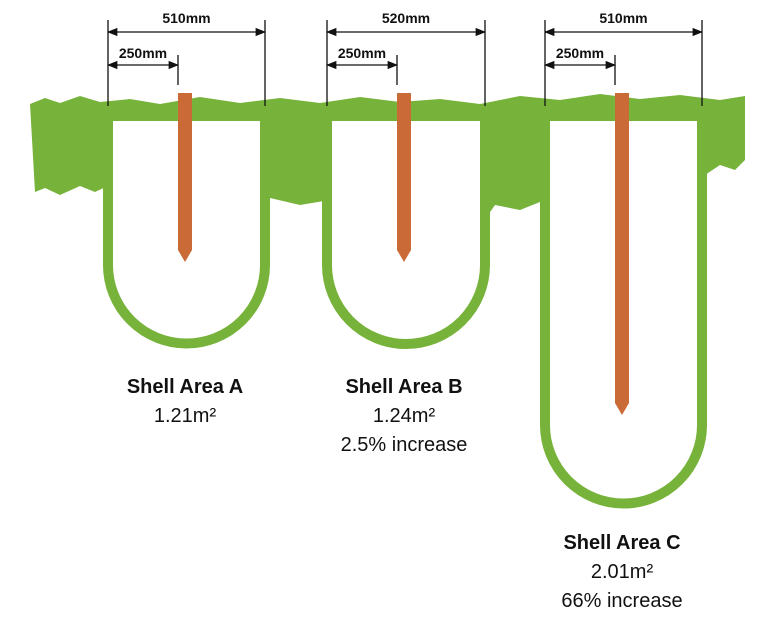  What do you see at coordinates (403, 387) in the screenshot?
I see `shell-title: Shell Area B` at bounding box center [403, 387].